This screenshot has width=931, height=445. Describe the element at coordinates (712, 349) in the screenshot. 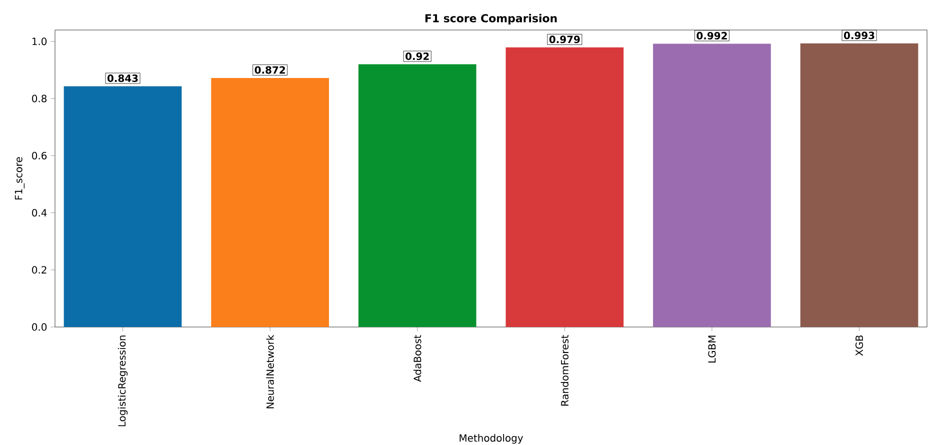

I see `x-tick-label: LGBM` at that location.